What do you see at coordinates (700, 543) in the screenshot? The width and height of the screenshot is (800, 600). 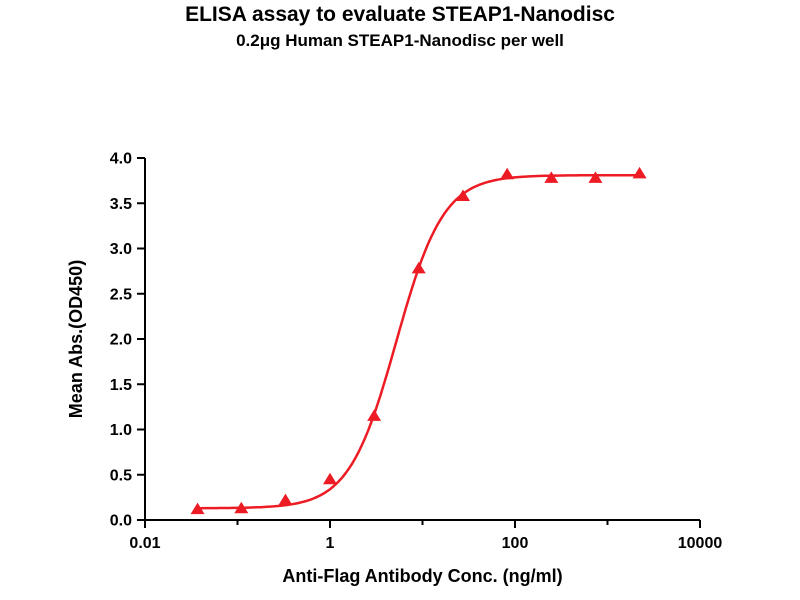 I see `x-tick-label: 10000` at bounding box center [700, 543].